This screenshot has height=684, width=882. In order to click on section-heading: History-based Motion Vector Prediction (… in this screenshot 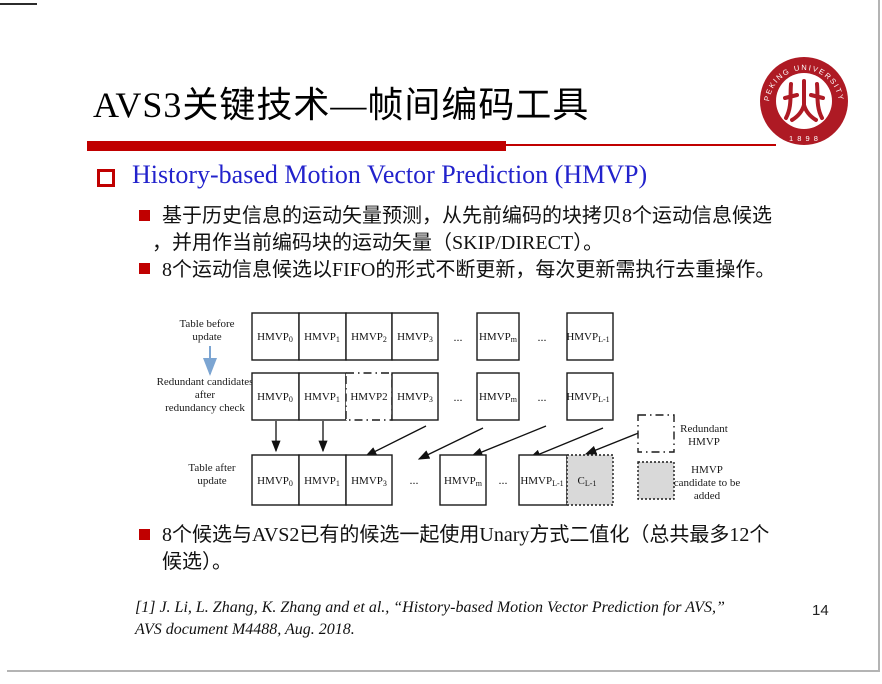, I will do `click(390, 174)`.